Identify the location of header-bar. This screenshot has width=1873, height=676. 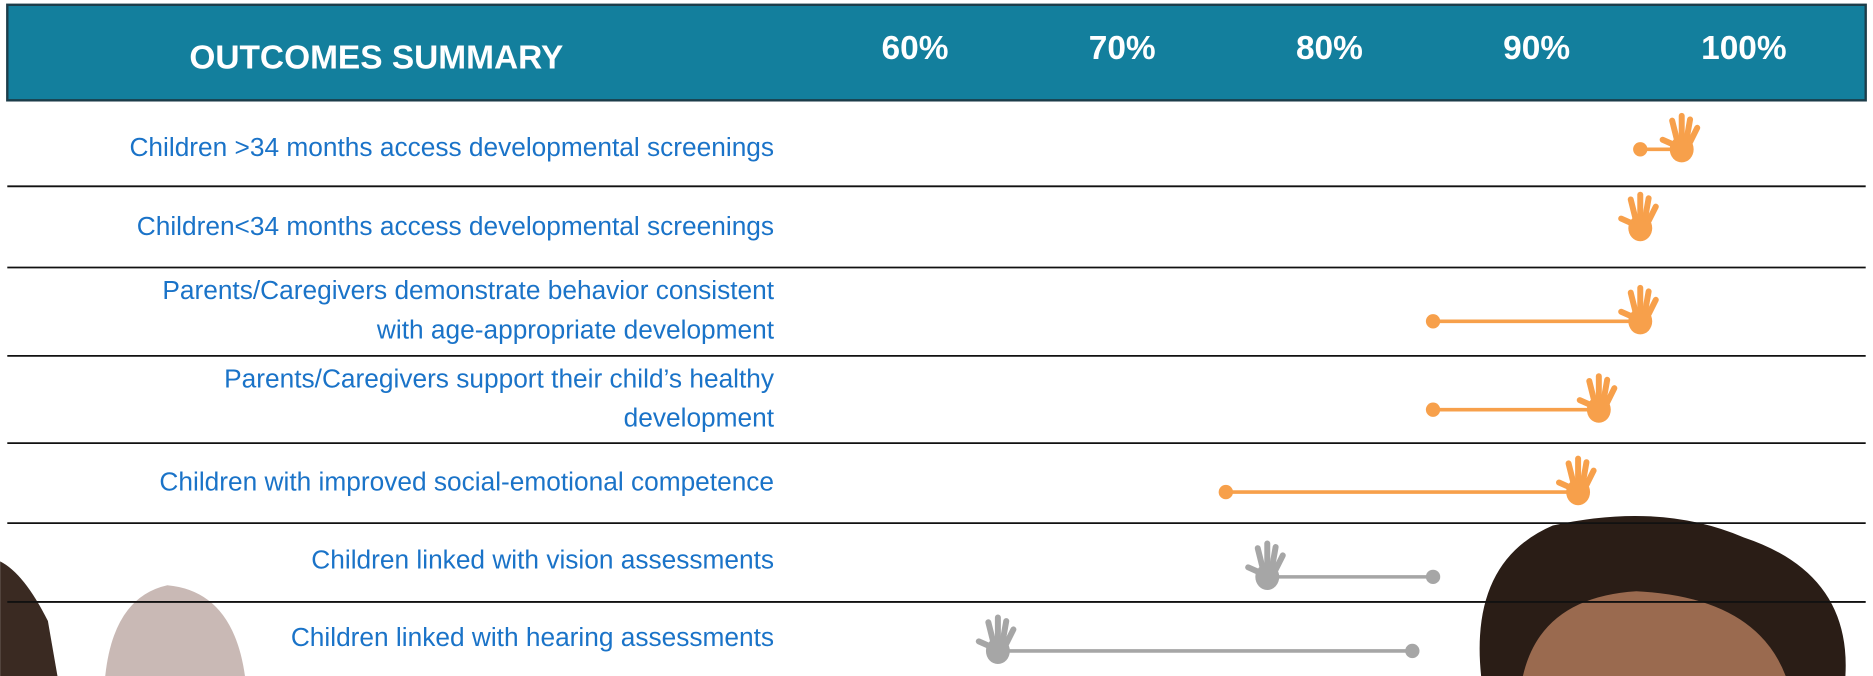
(936, 52).